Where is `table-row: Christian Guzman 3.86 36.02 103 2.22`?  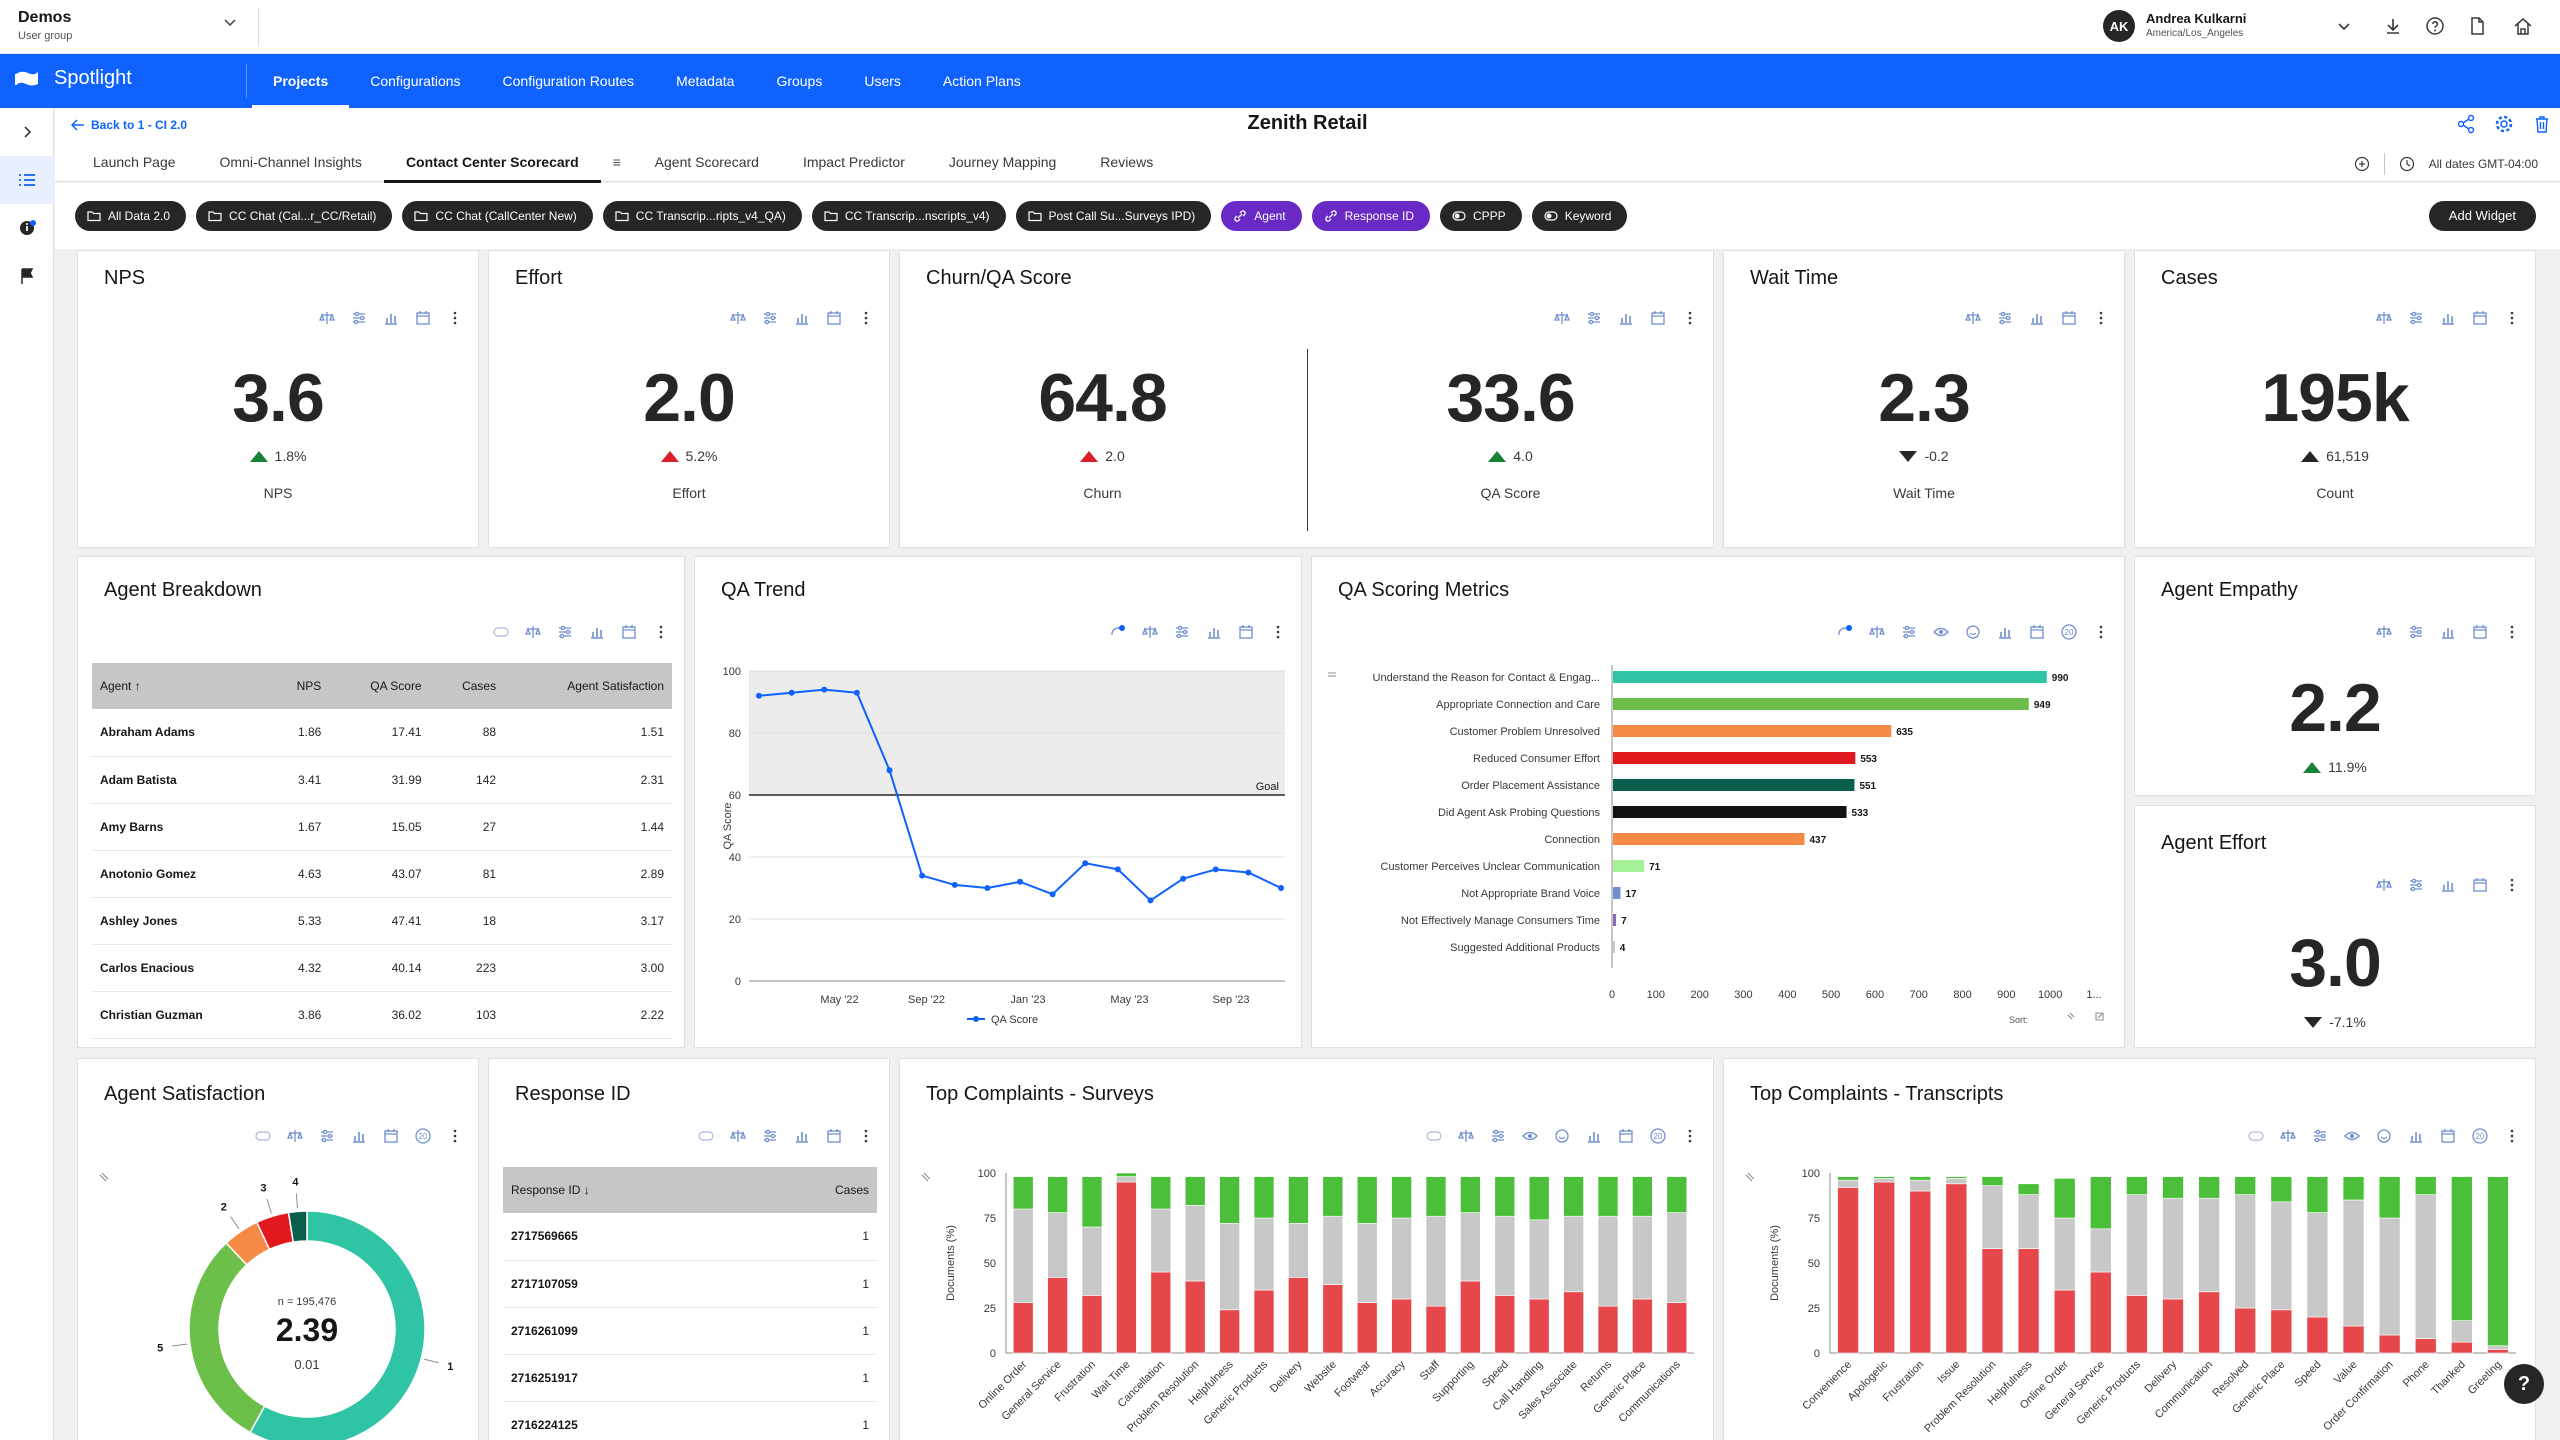 table-row: Christian Guzman 3.86 36.02 103 2.22 is located at coordinates (382, 1015).